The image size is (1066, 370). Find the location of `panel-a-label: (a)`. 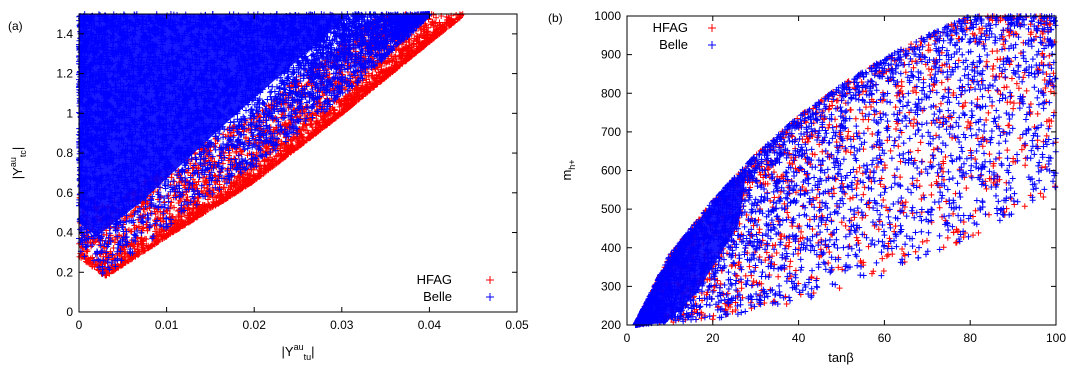

panel-a-label: (a) is located at coordinates (15, 26).